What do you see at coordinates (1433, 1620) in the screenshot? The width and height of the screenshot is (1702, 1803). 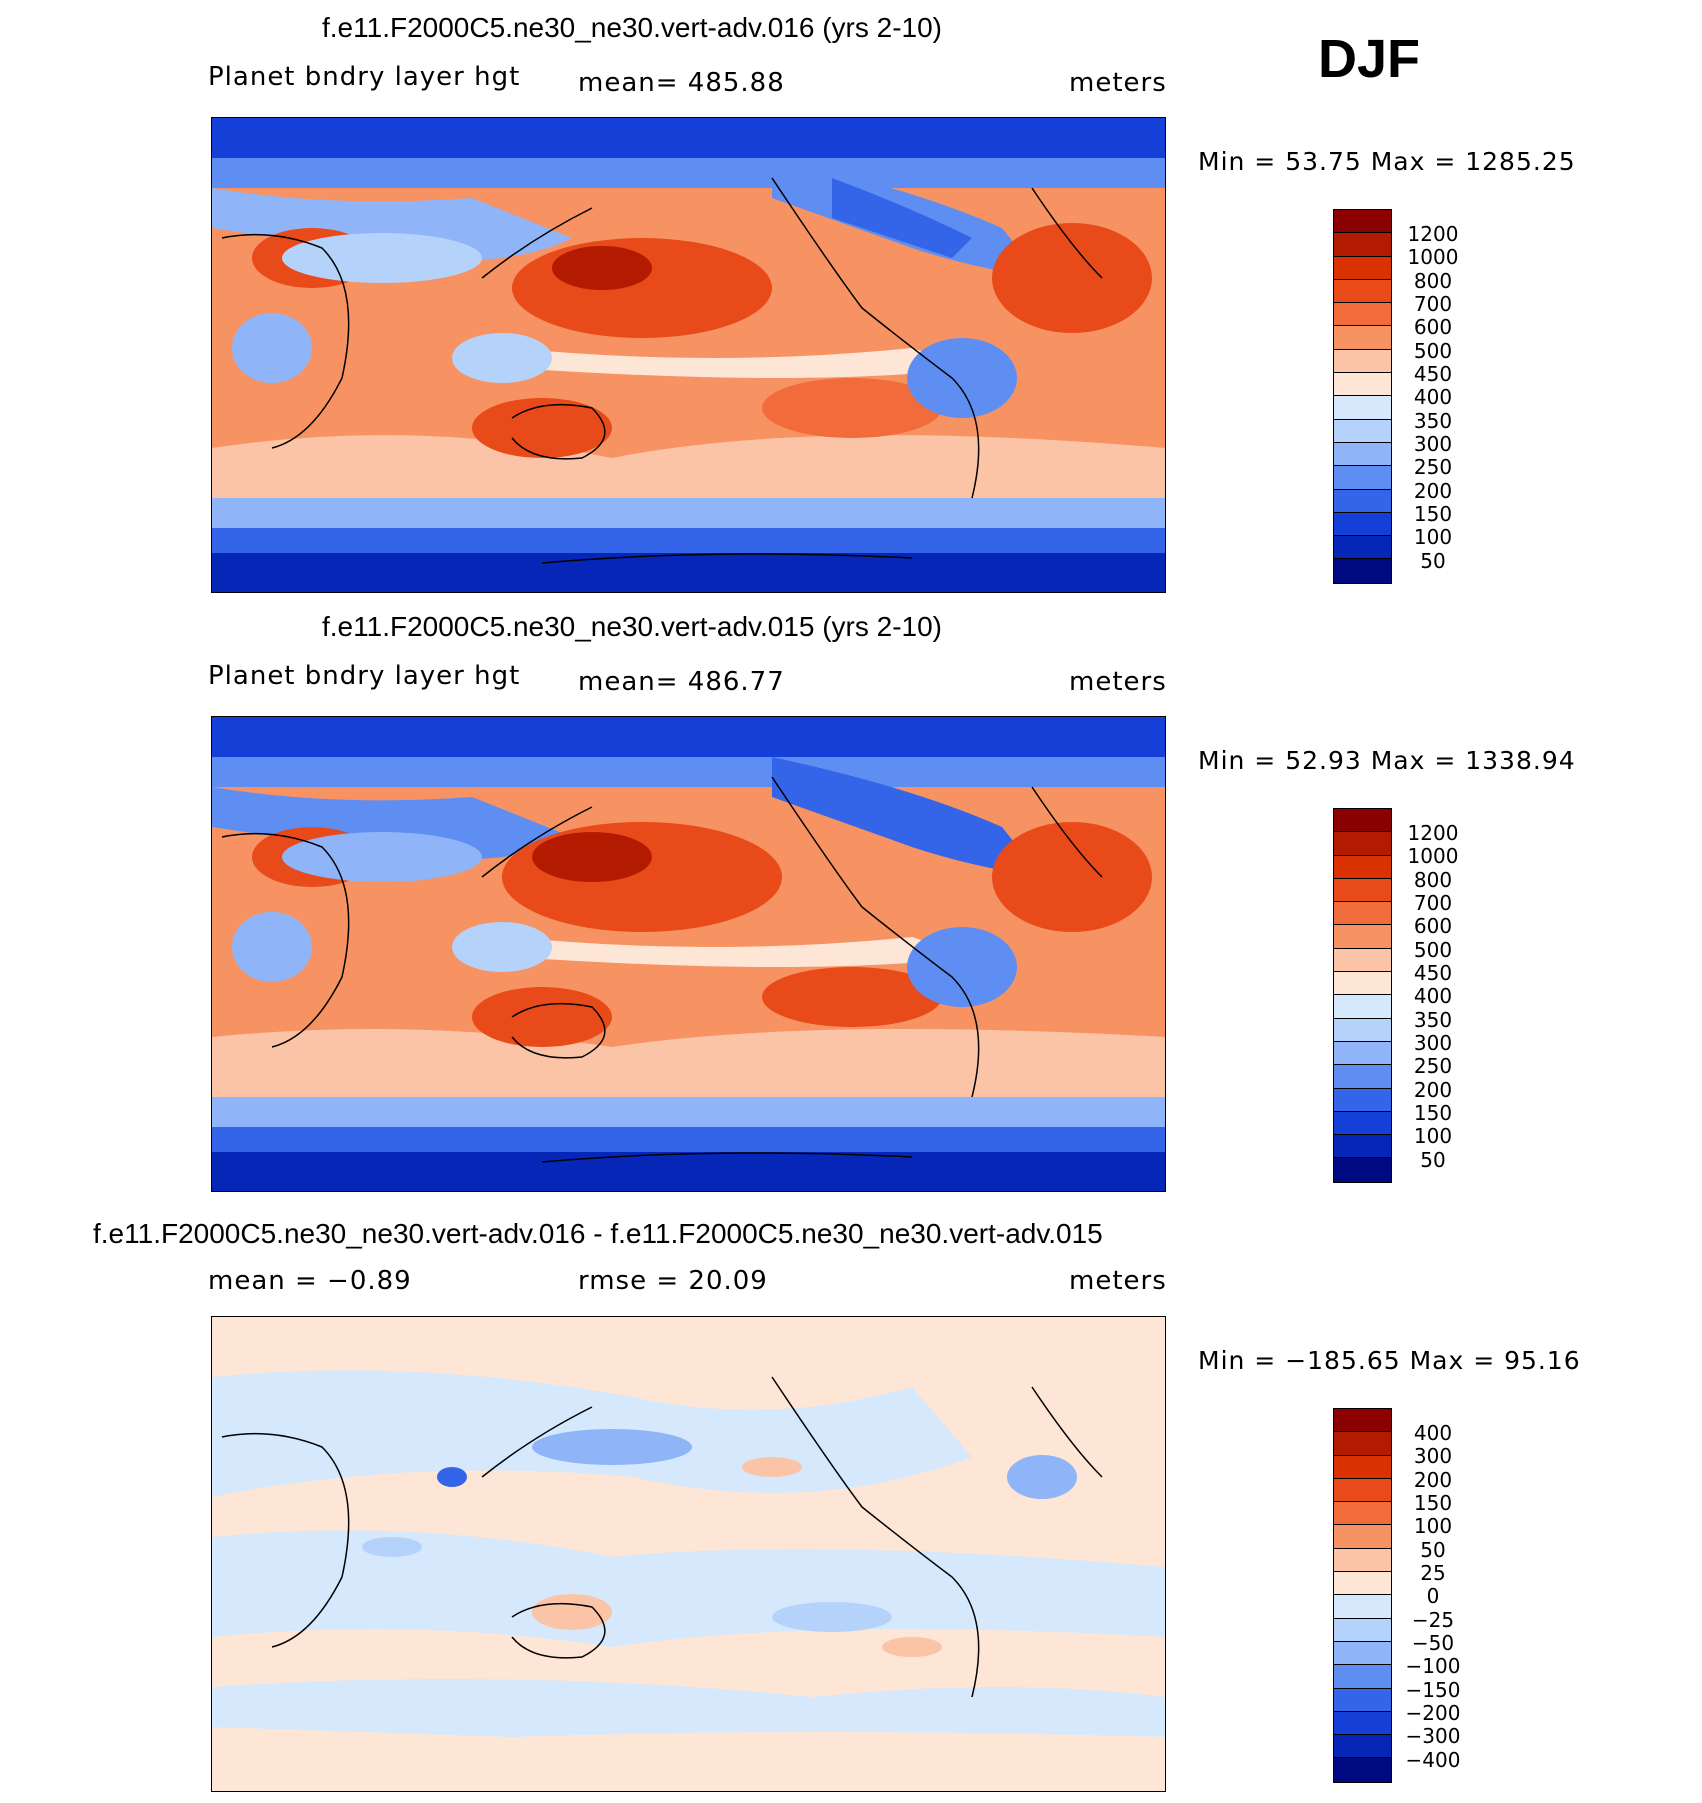 I see `colorbar-tick-label: −25` at bounding box center [1433, 1620].